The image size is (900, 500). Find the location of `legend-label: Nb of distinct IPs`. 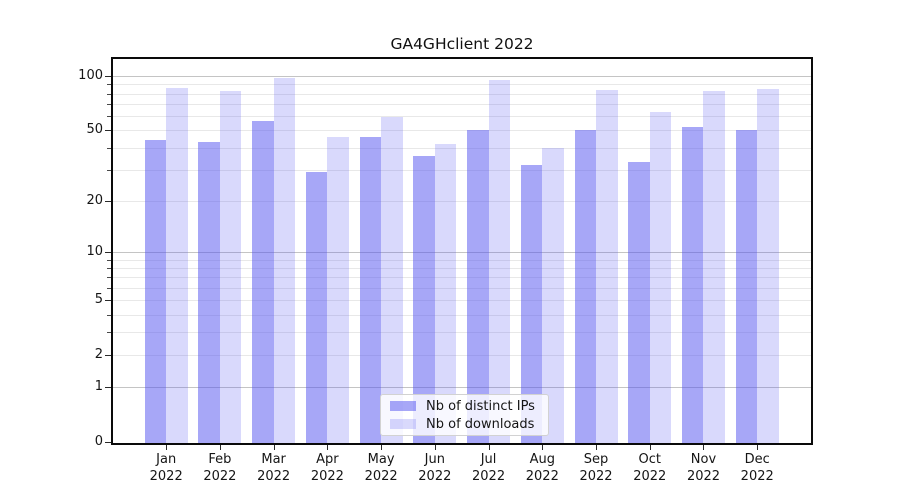

legend-label: Nb of distinct IPs is located at coordinates (480, 406).